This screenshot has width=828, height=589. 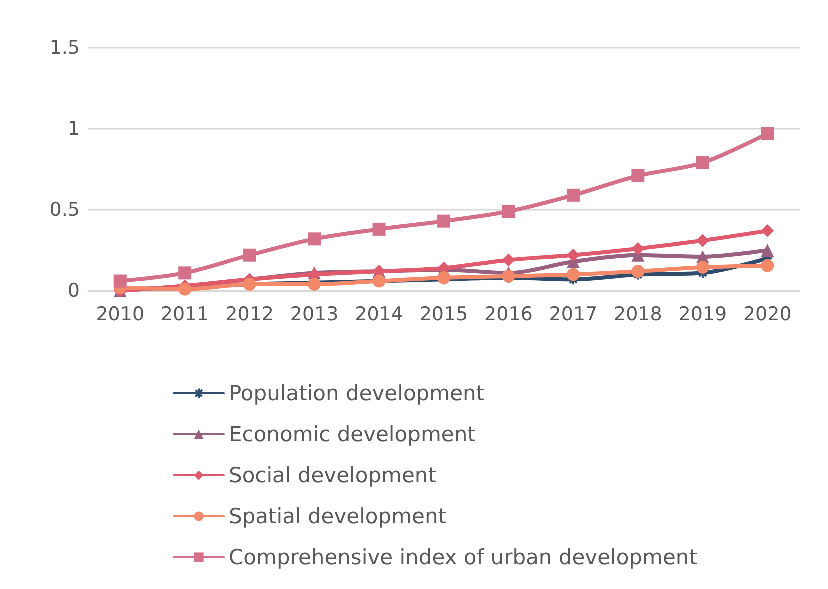 I want to click on x-tick-label: 2018, so click(x=638, y=315).